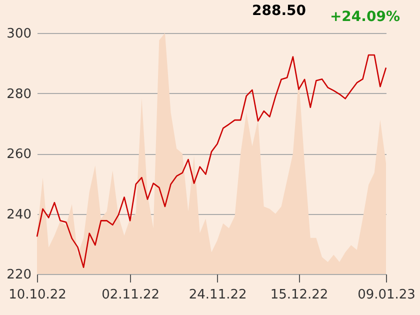 The image size is (420, 315). Describe the element at coordinates (279, 11) in the screenshot. I see `text: 288.50` at that location.